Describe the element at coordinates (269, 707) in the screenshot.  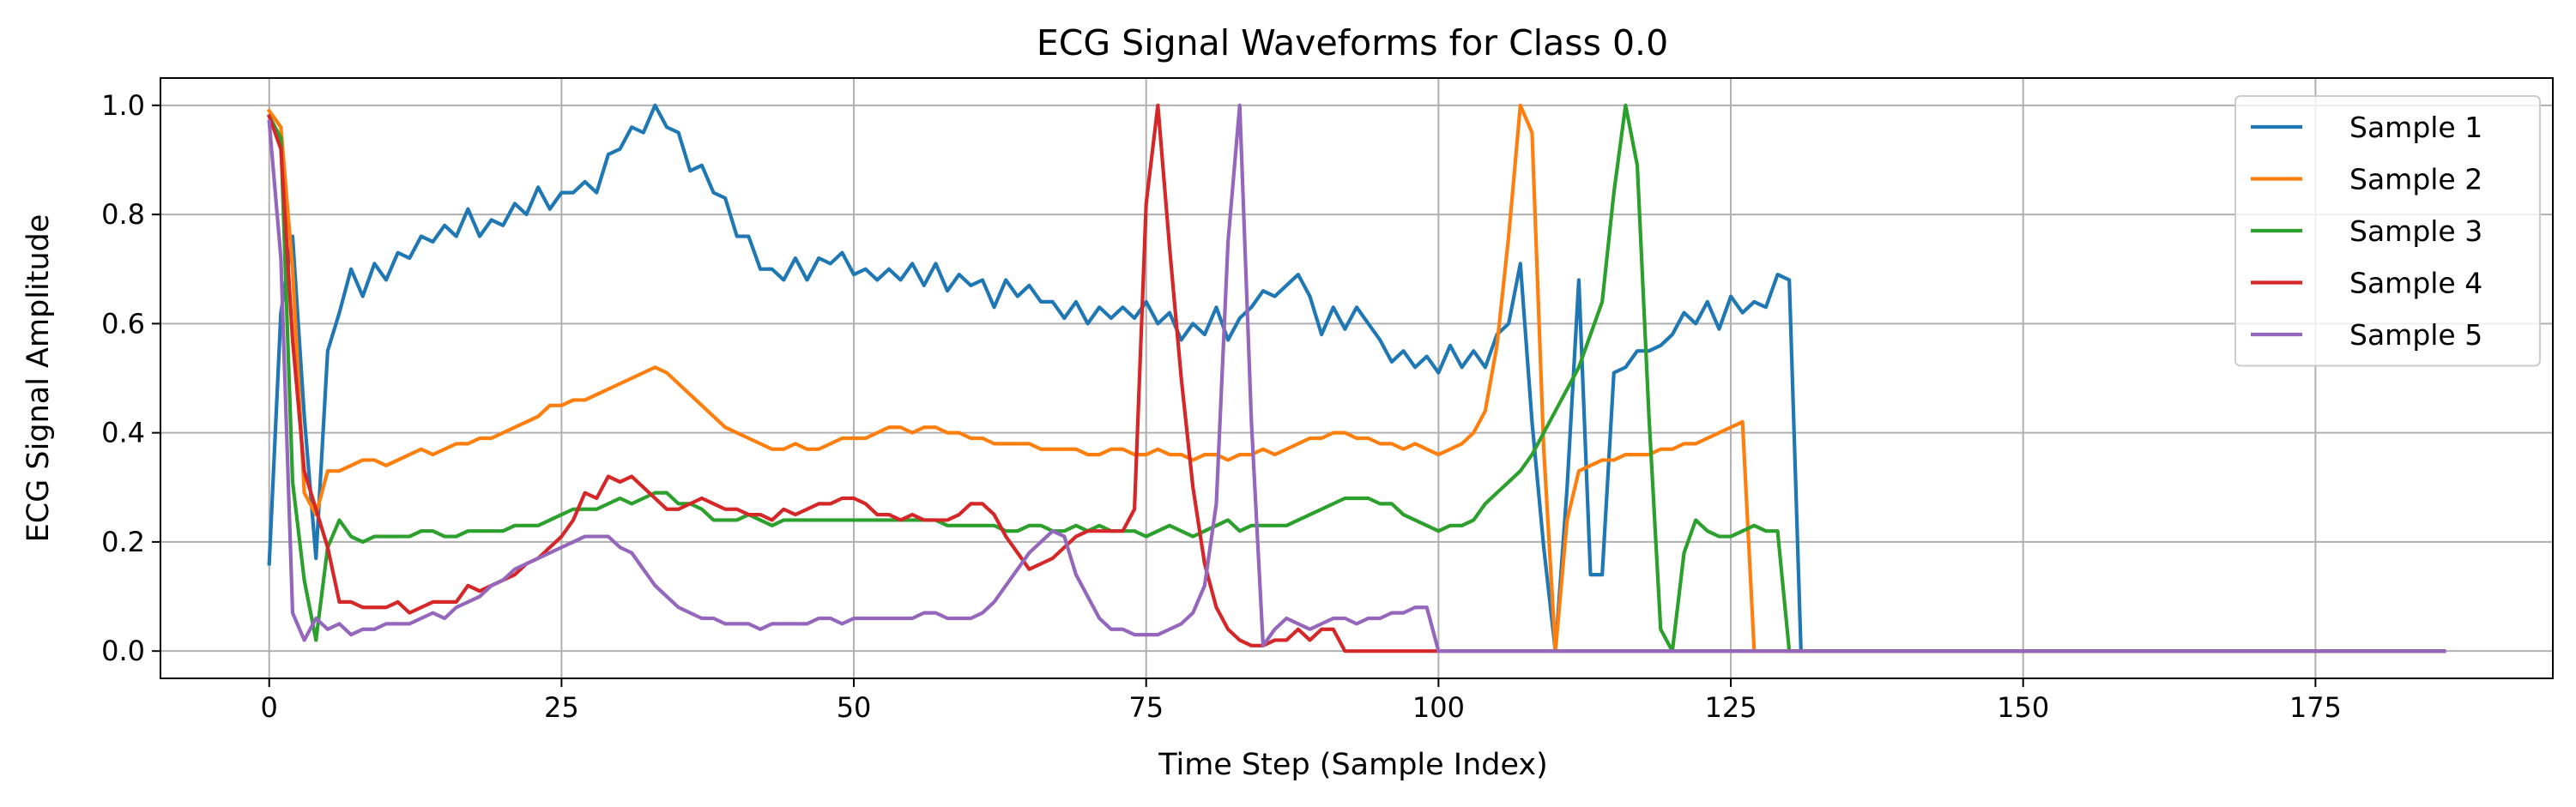
I see `x-tick-label: 0` at that location.